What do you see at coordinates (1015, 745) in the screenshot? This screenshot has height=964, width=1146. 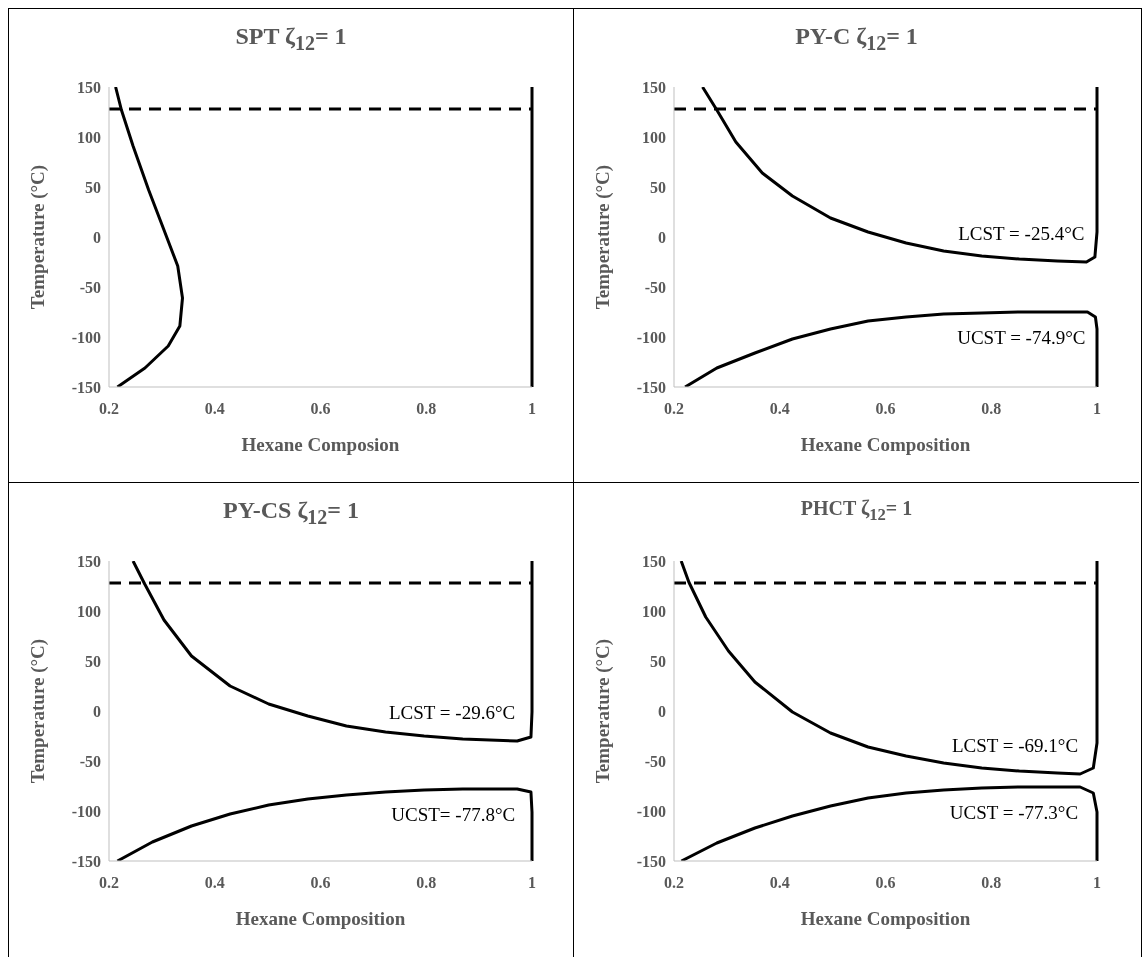 I see `annotation: LCST = -69.1°C` at bounding box center [1015, 745].